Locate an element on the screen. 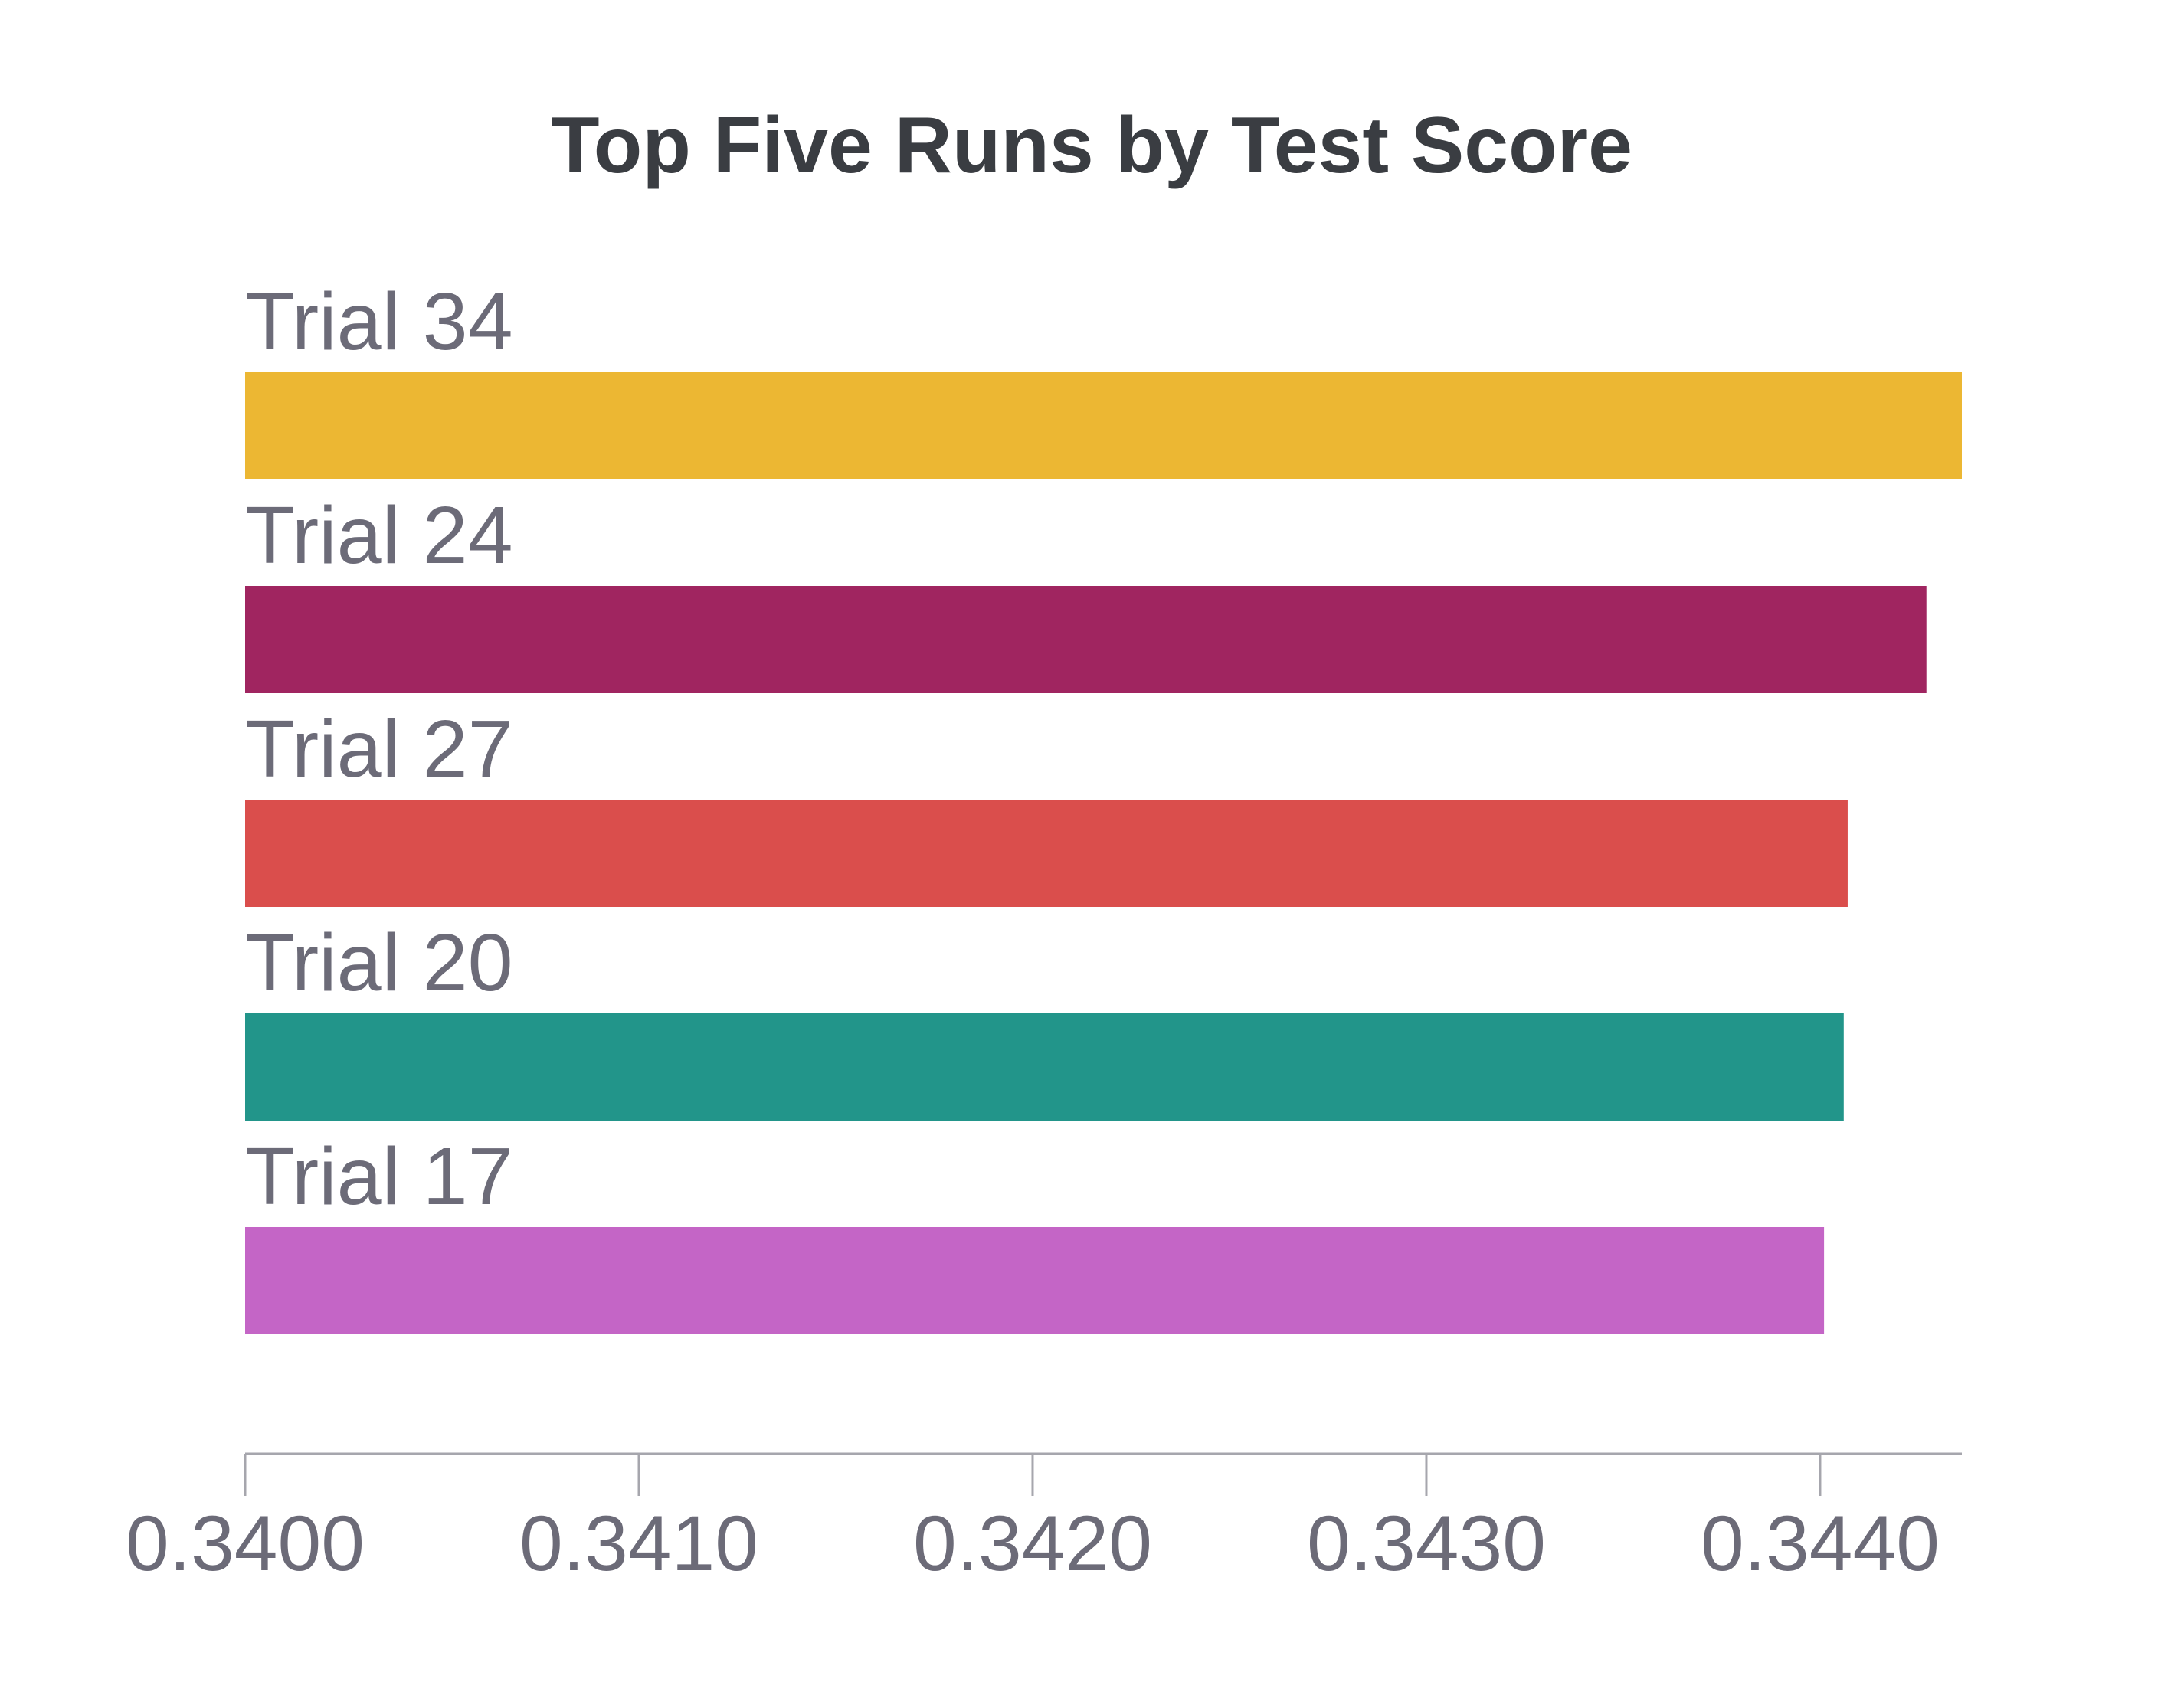 This screenshot has width=2184, height=1682. bar-label-trial-24: Trial 24 is located at coordinates (379, 535).